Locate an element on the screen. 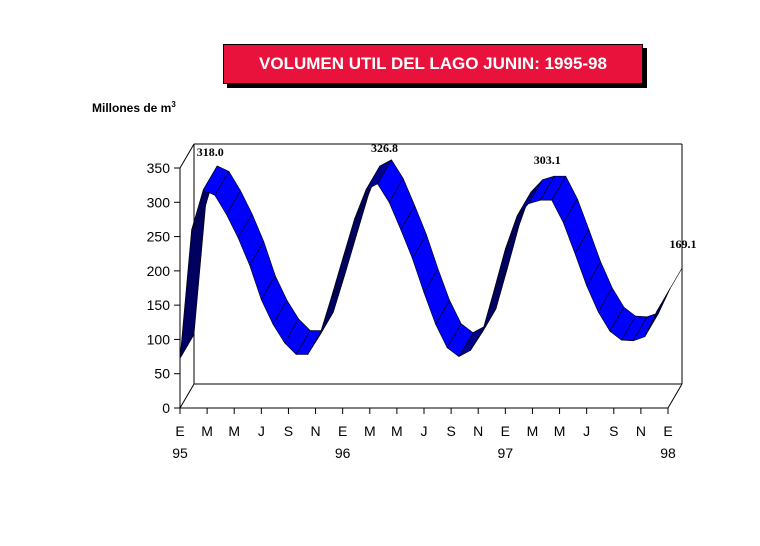 Image resolution: width=760 pixels, height=546 pixels. x-year-label: 98 is located at coordinates (668, 453).